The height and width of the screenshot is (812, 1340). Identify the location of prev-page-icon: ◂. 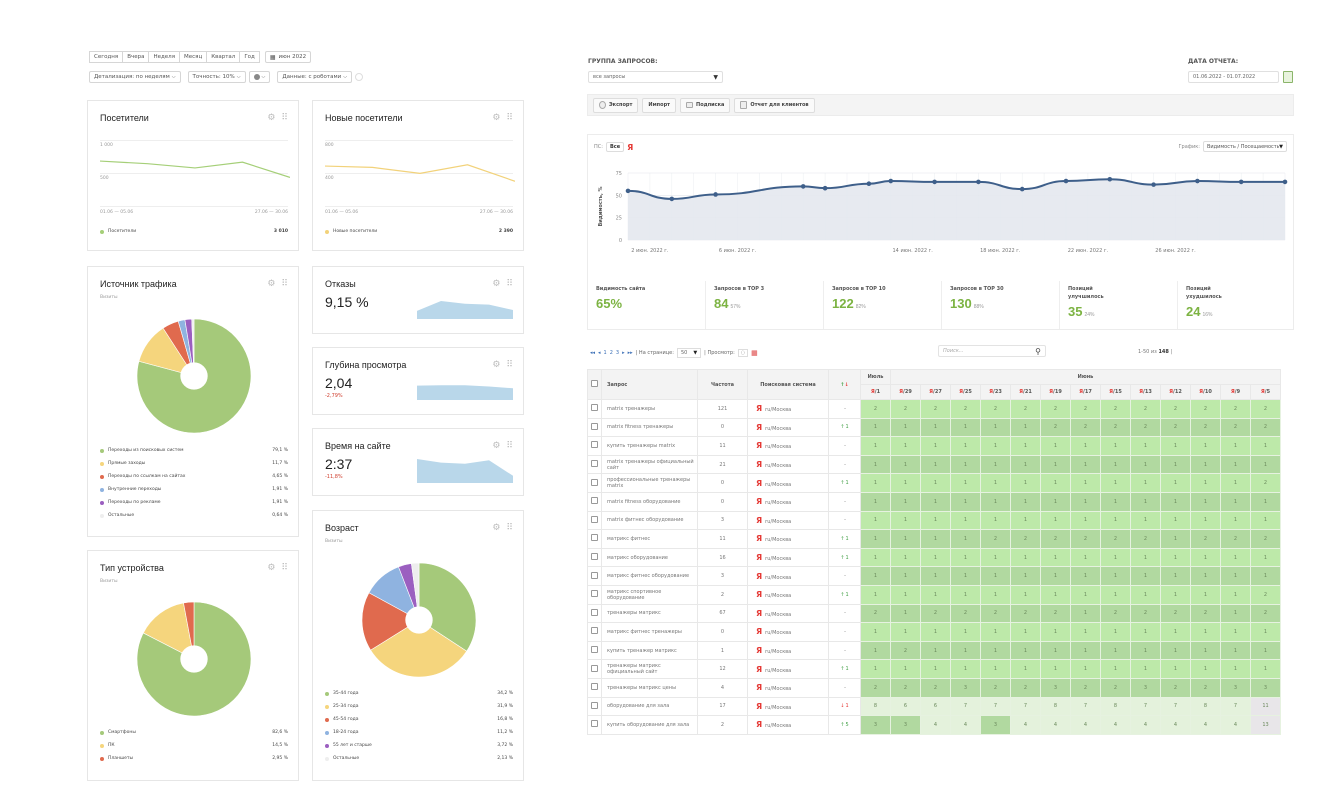
(599, 353).